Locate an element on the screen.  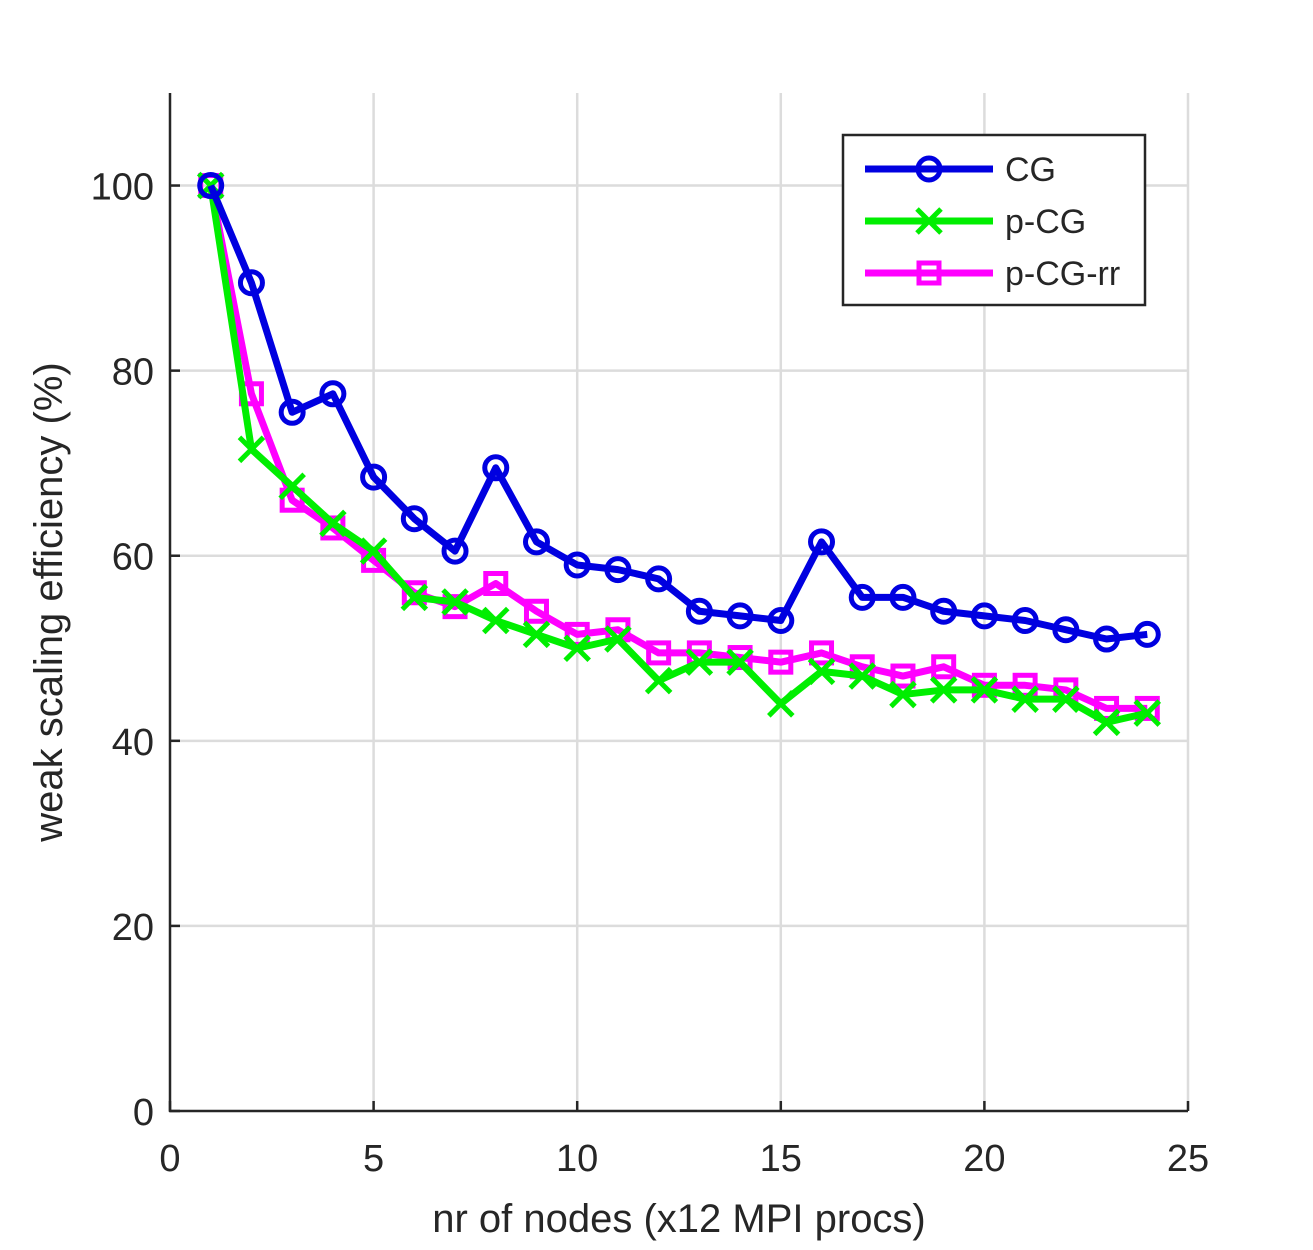
y-tick-label: 0 is located at coordinates (143, 1113).